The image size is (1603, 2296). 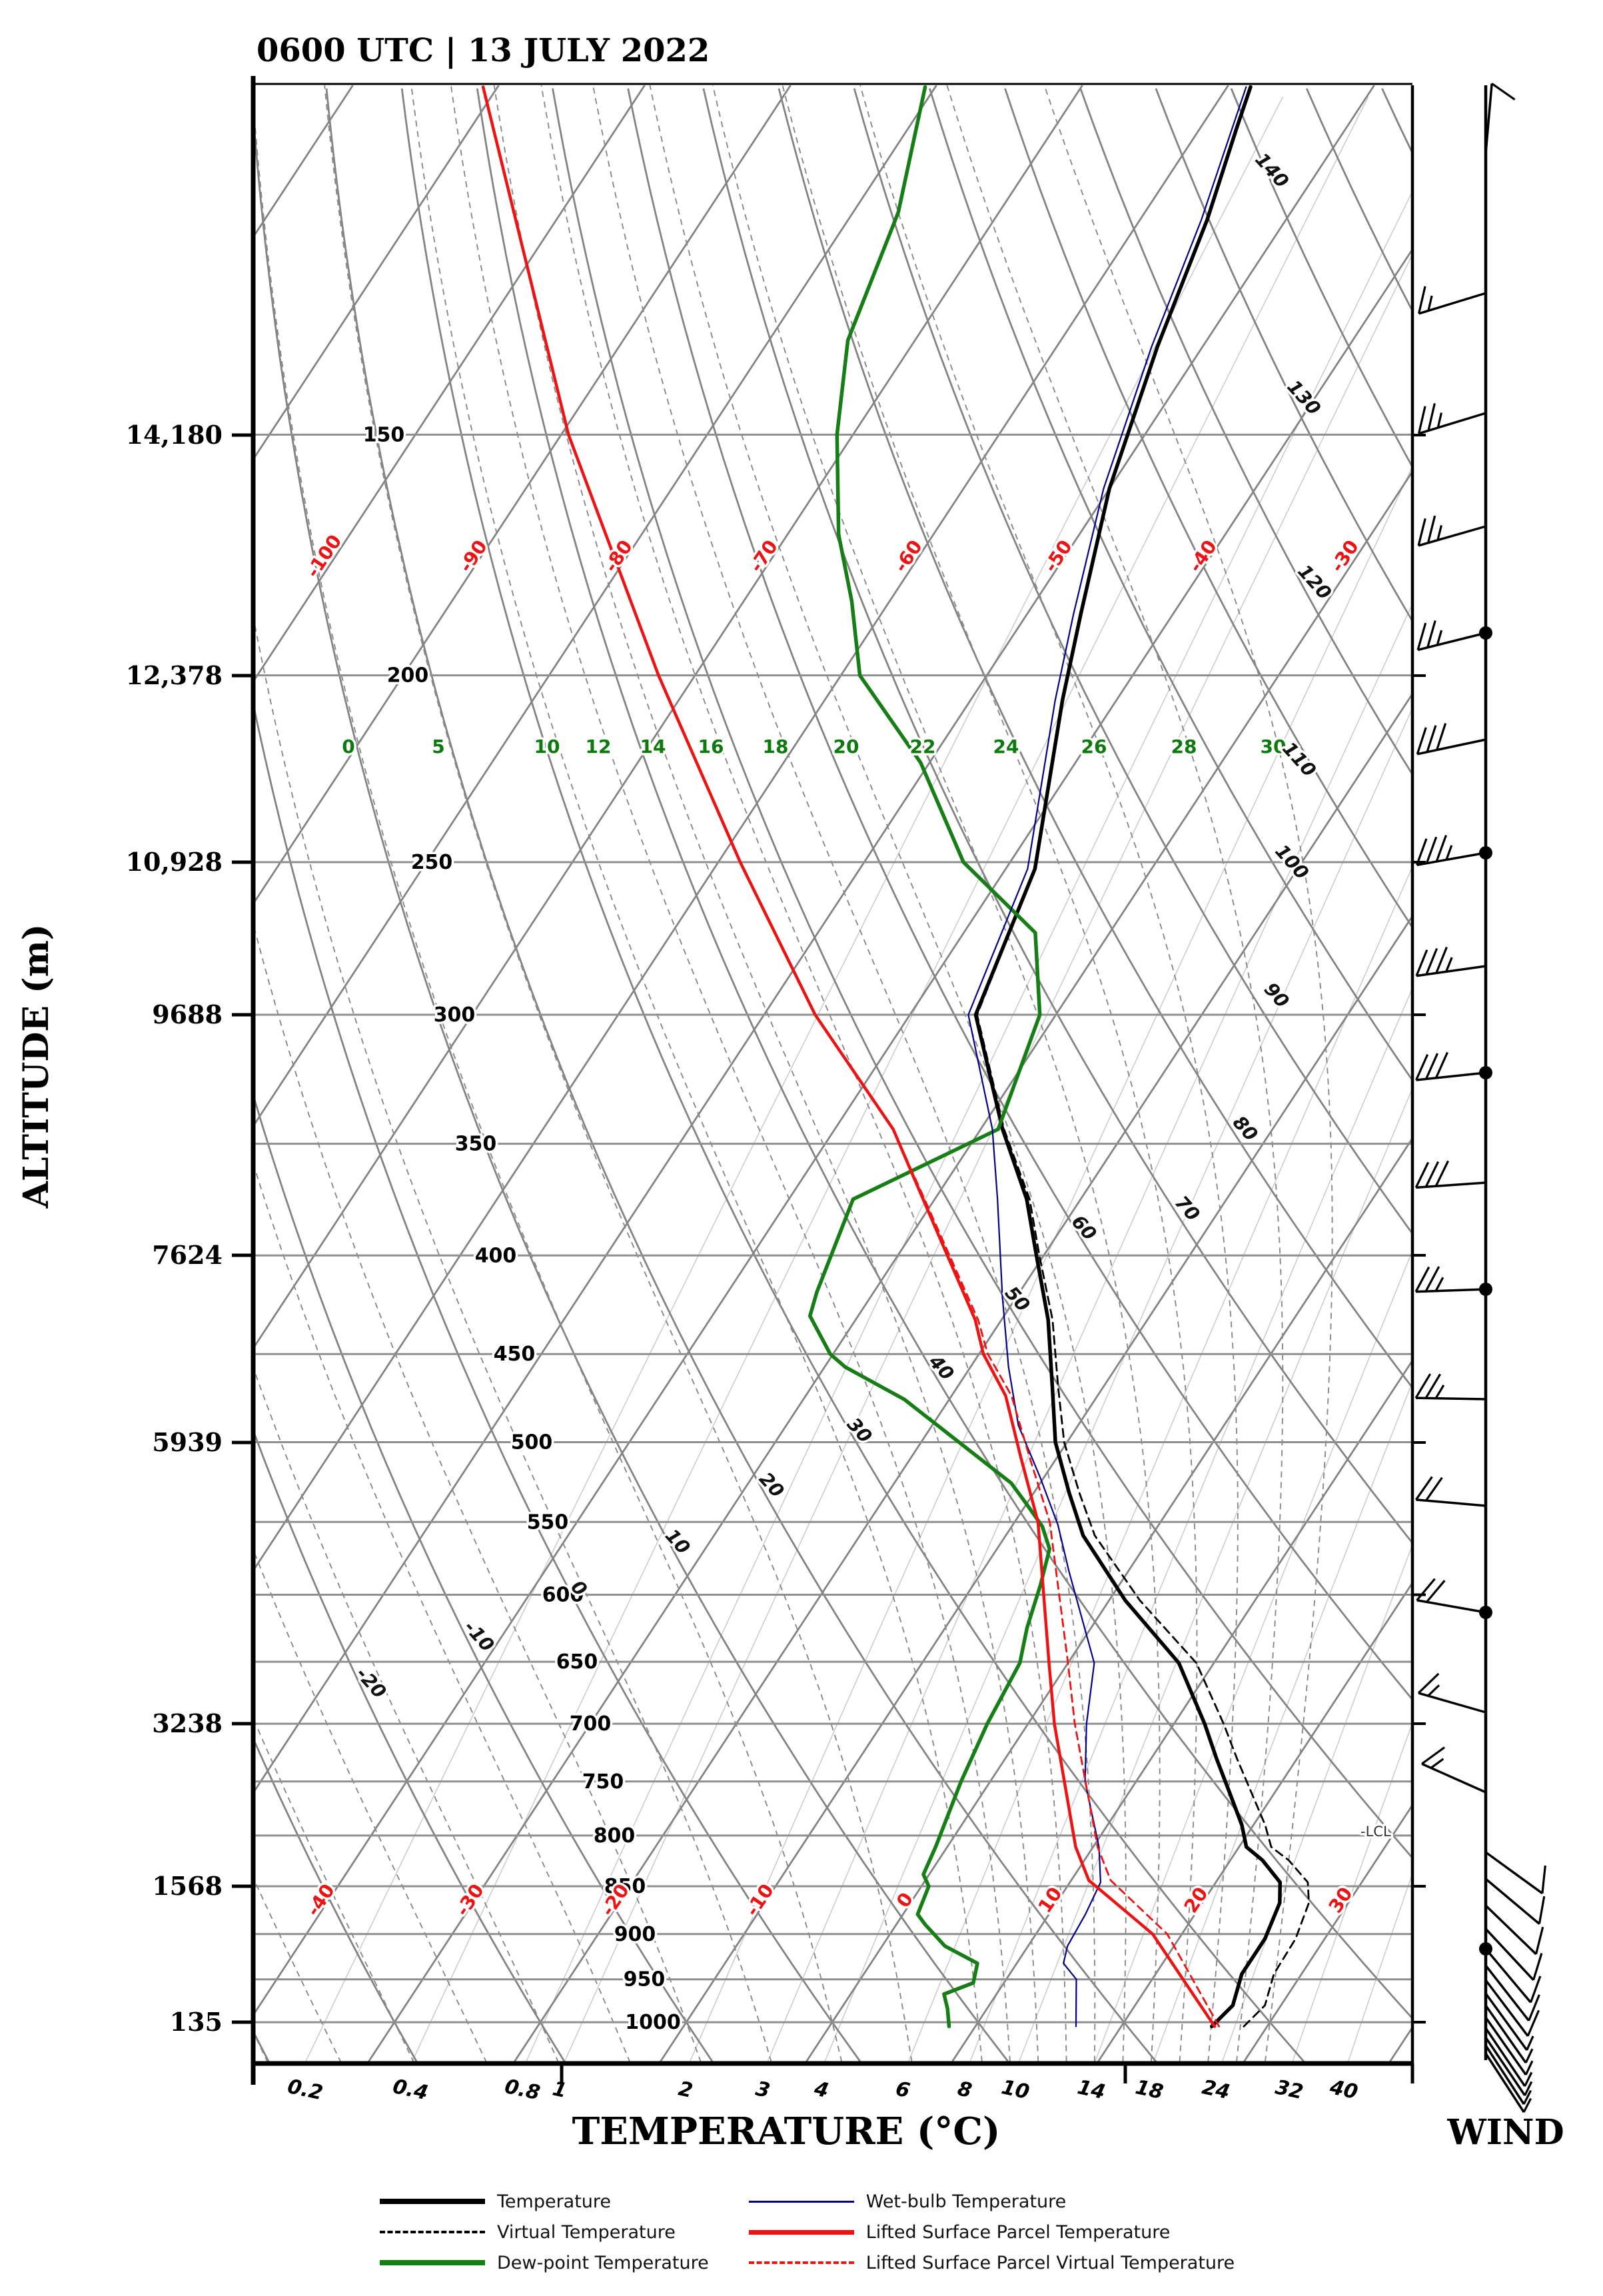 I want to click on isobar-label: 700, so click(x=591, y=1724).